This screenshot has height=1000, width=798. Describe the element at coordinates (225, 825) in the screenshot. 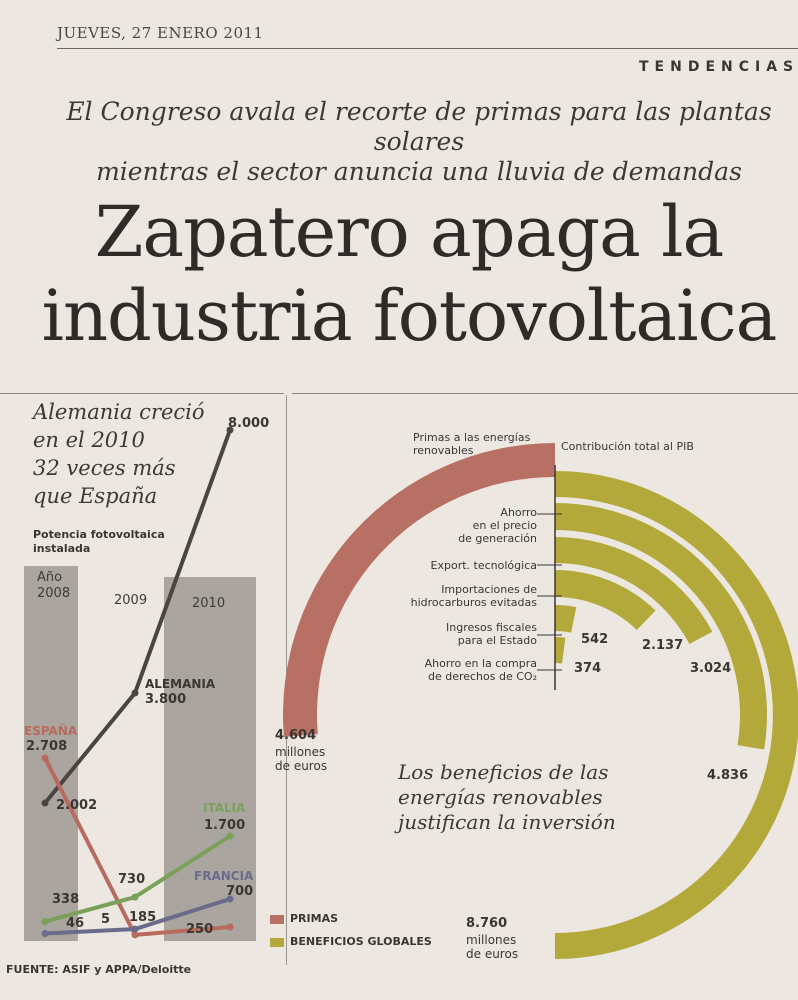

I see `data-label-italia-2010: 1.700` at that location.